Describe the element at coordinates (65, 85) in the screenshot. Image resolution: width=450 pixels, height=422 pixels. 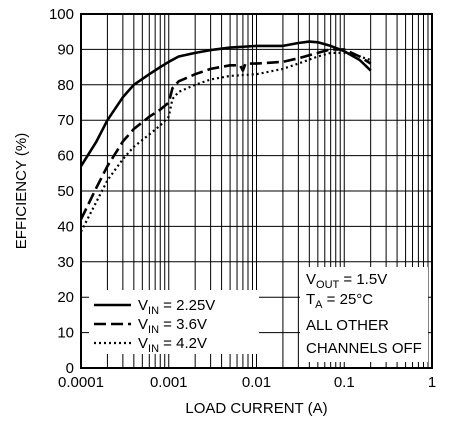
I see `y-tick-label: 80` at that location.